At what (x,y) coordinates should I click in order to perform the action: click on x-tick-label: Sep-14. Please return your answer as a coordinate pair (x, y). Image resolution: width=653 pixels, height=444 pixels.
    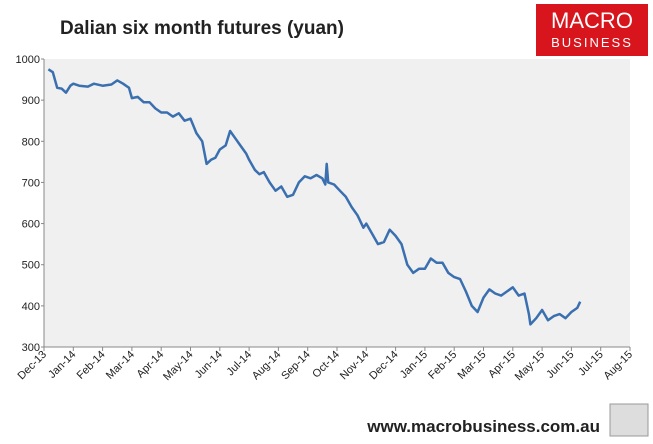
    Looking at the image, I should click on (296, 366).